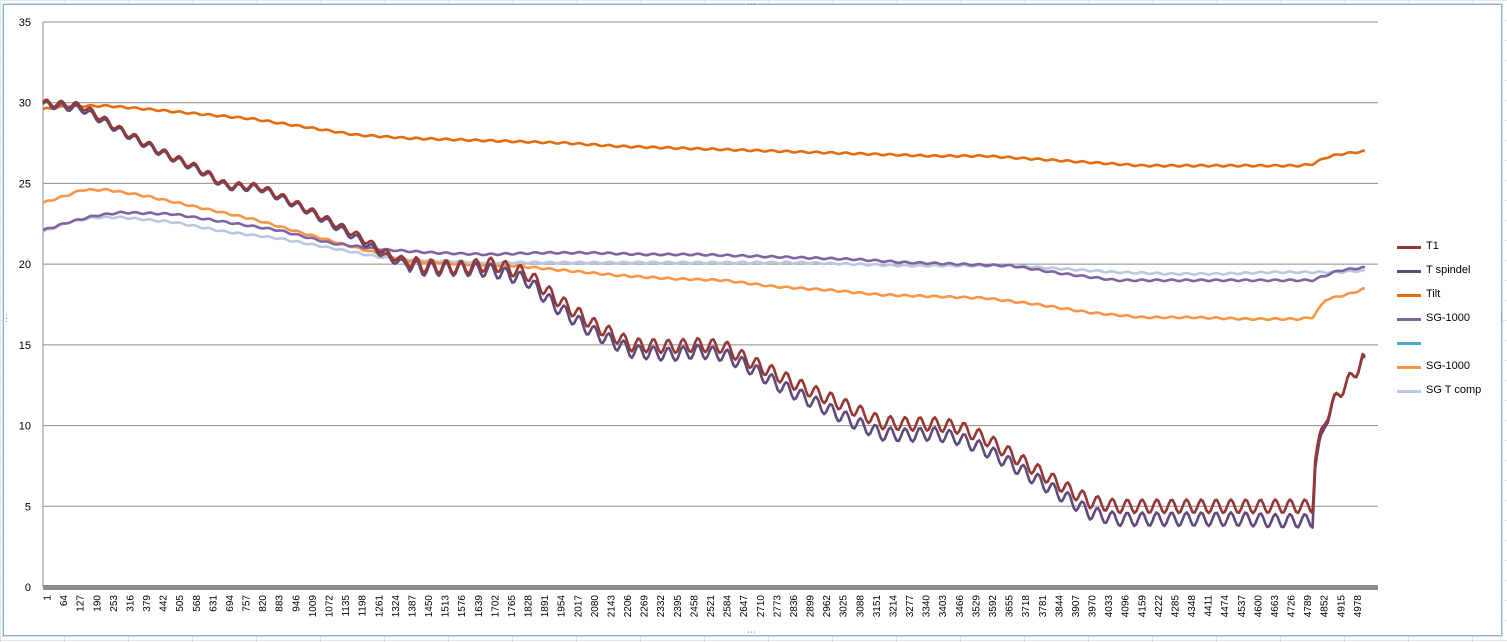  Describe the element at coordinates (1093, 606) in the screenshot. I see `x-tick-label: 3970` at that location.